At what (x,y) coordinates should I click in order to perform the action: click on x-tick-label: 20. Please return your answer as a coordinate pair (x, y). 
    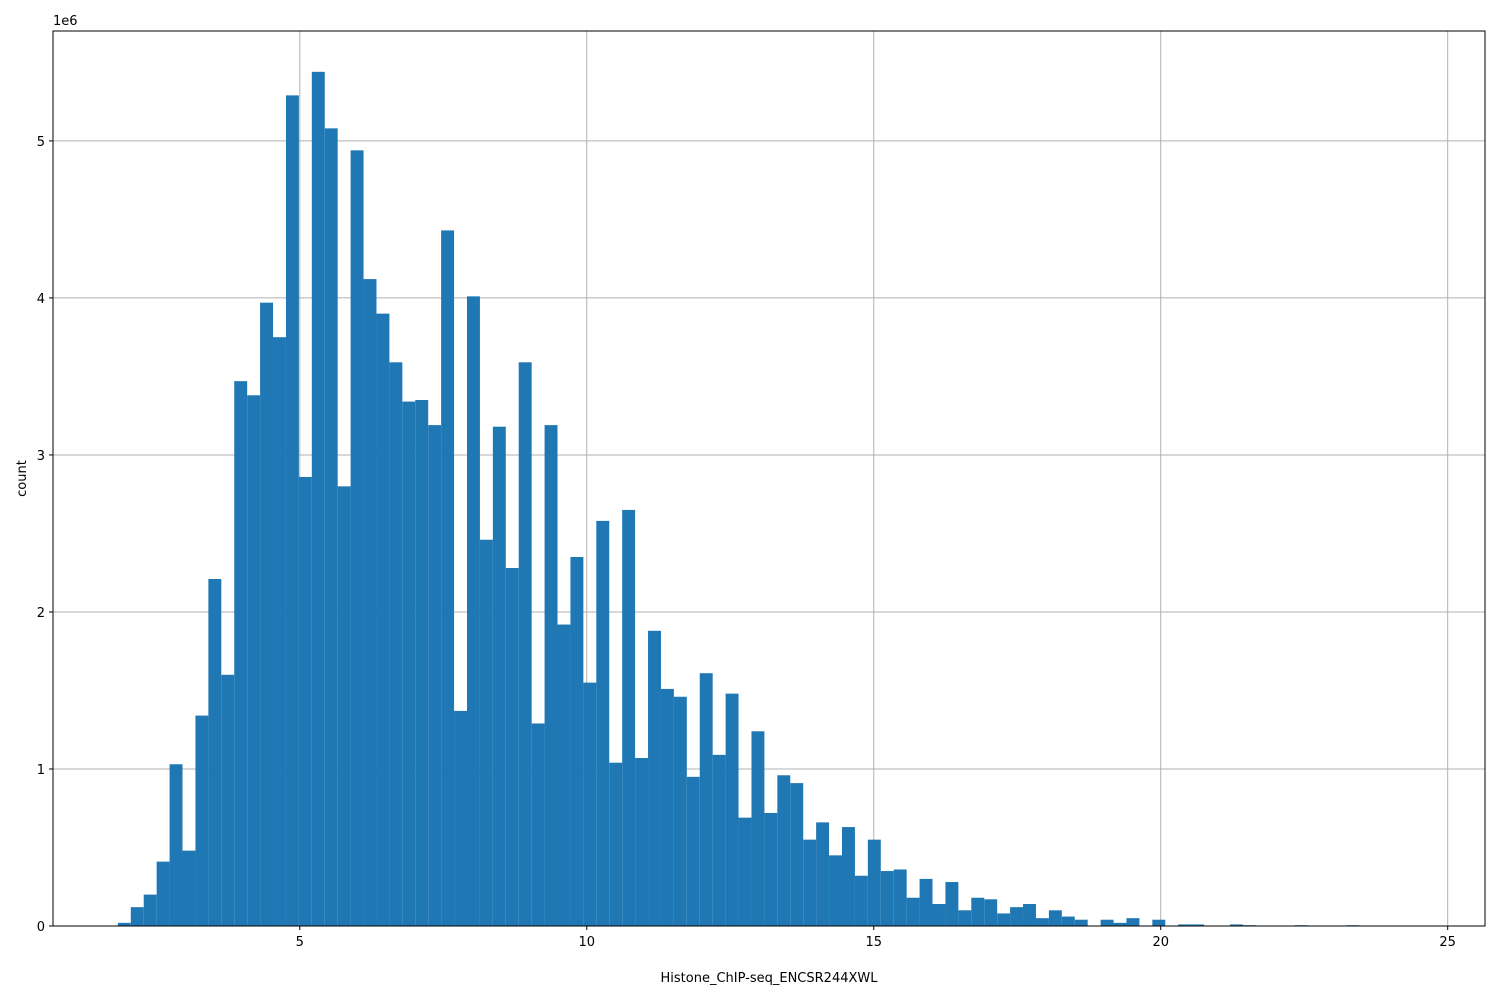
    Looking at the image, I should click on (1160, 942).